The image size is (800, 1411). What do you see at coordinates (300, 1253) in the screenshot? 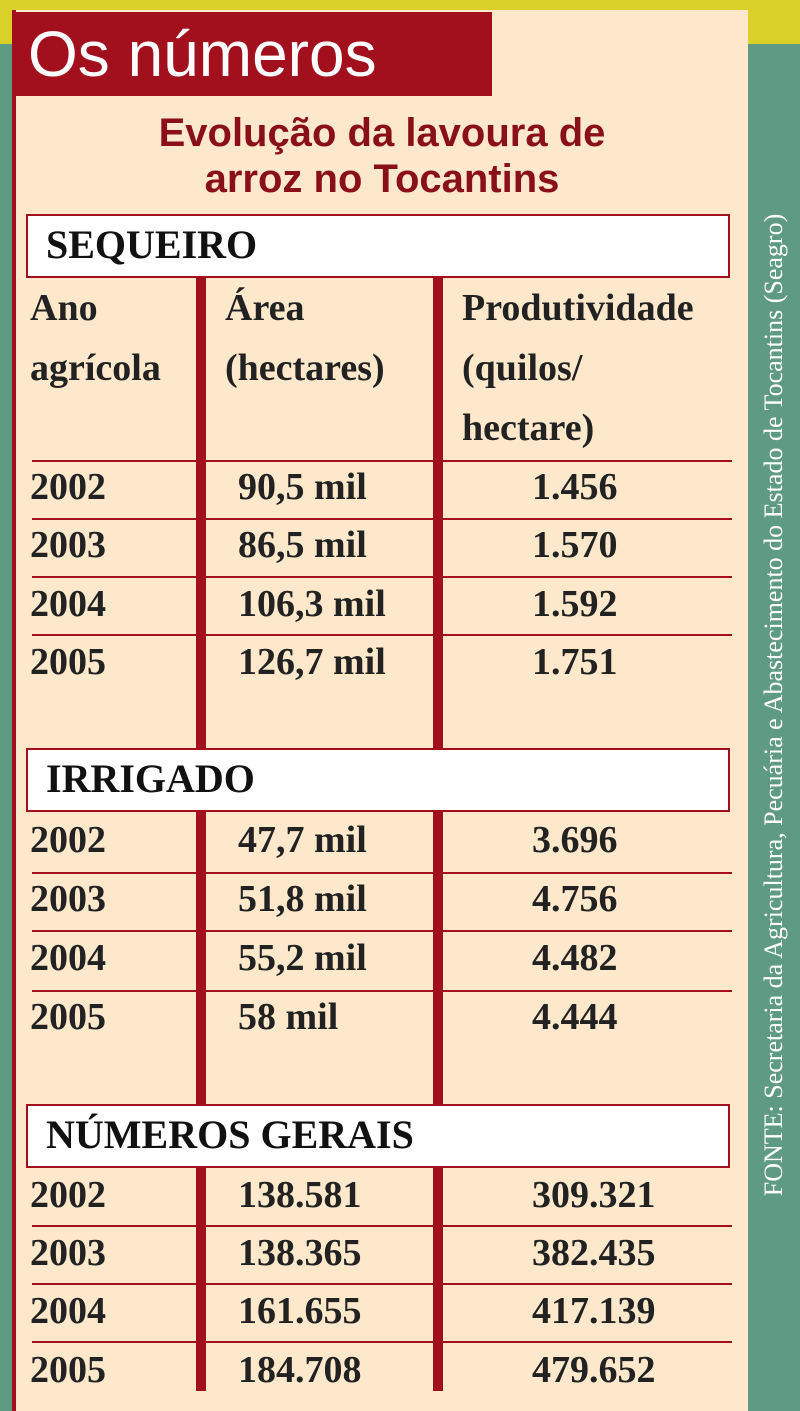
I see `gerais-area: 138.365` at bounding box center [300, 1253].